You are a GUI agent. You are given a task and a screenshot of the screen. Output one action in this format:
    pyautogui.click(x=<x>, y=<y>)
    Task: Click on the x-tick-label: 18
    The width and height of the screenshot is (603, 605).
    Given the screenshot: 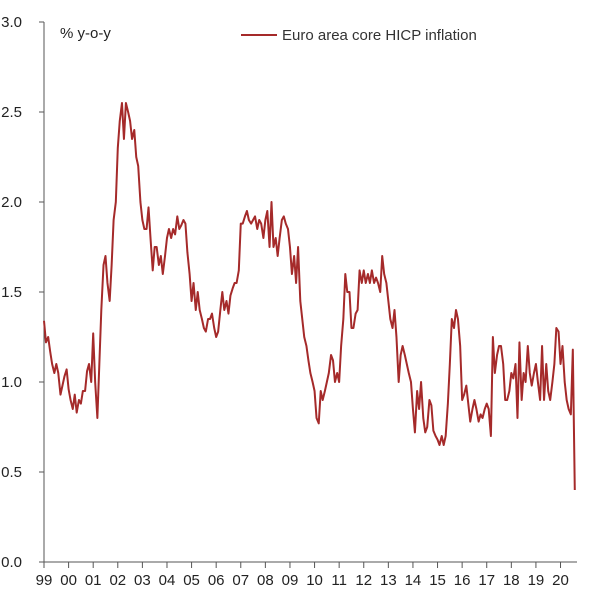 What is the action you would take?
    pyautogui.click(x=511, y=580)
    